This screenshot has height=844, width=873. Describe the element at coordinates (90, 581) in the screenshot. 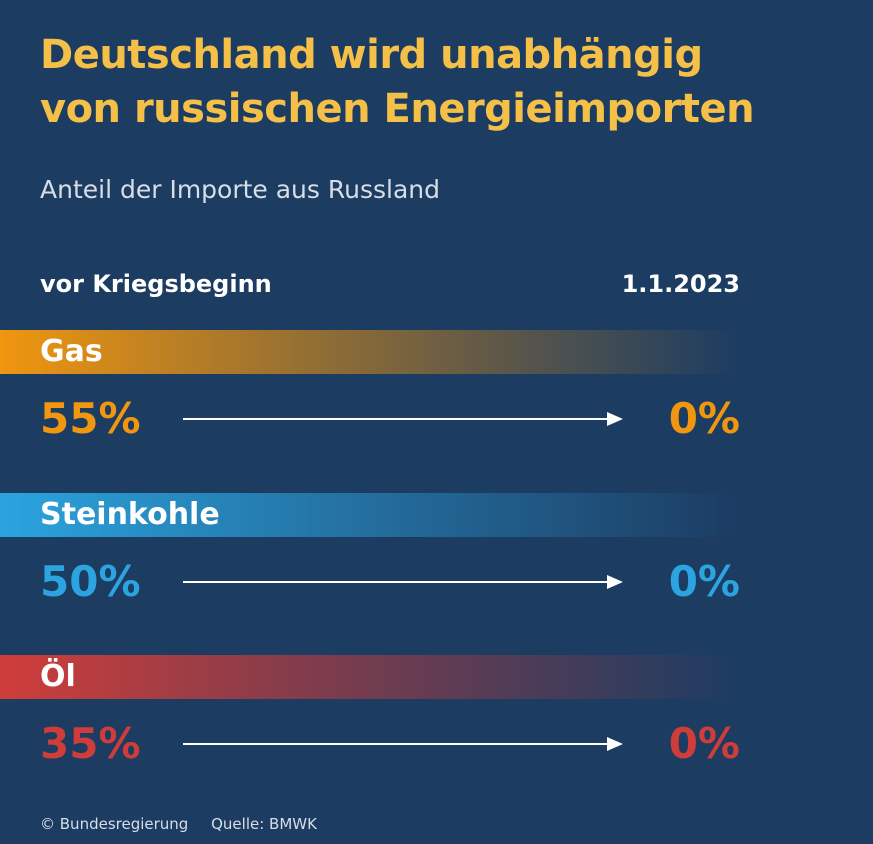

I see `value-before-steinkohle: 50%` at that location.